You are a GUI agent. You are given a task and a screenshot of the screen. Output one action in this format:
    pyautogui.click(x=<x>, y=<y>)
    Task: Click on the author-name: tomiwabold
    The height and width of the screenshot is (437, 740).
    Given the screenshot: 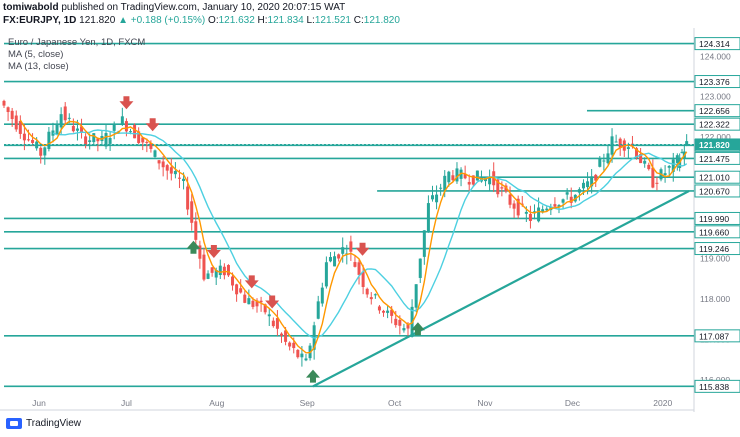 What is the action you would take?
    pyautogui.click(x=31, y=7)
    